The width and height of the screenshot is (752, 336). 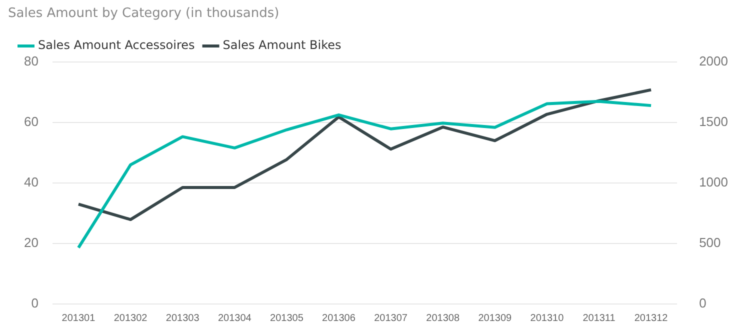 What do you see at coordinates (547, 318) in the screenshot?
I see `x-tick-label: 201310` at bounding box center [547, 318].